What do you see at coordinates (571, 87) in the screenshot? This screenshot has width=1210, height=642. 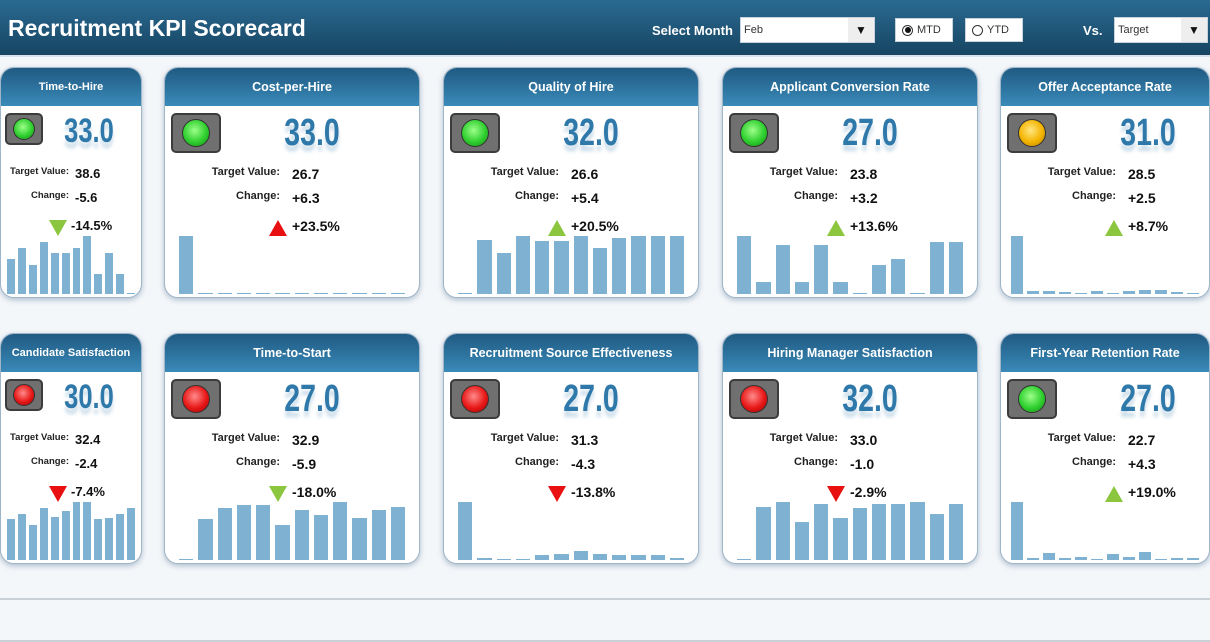 I see `kpi-card-title: Quality of Hire` at bounding box center [571, 87].